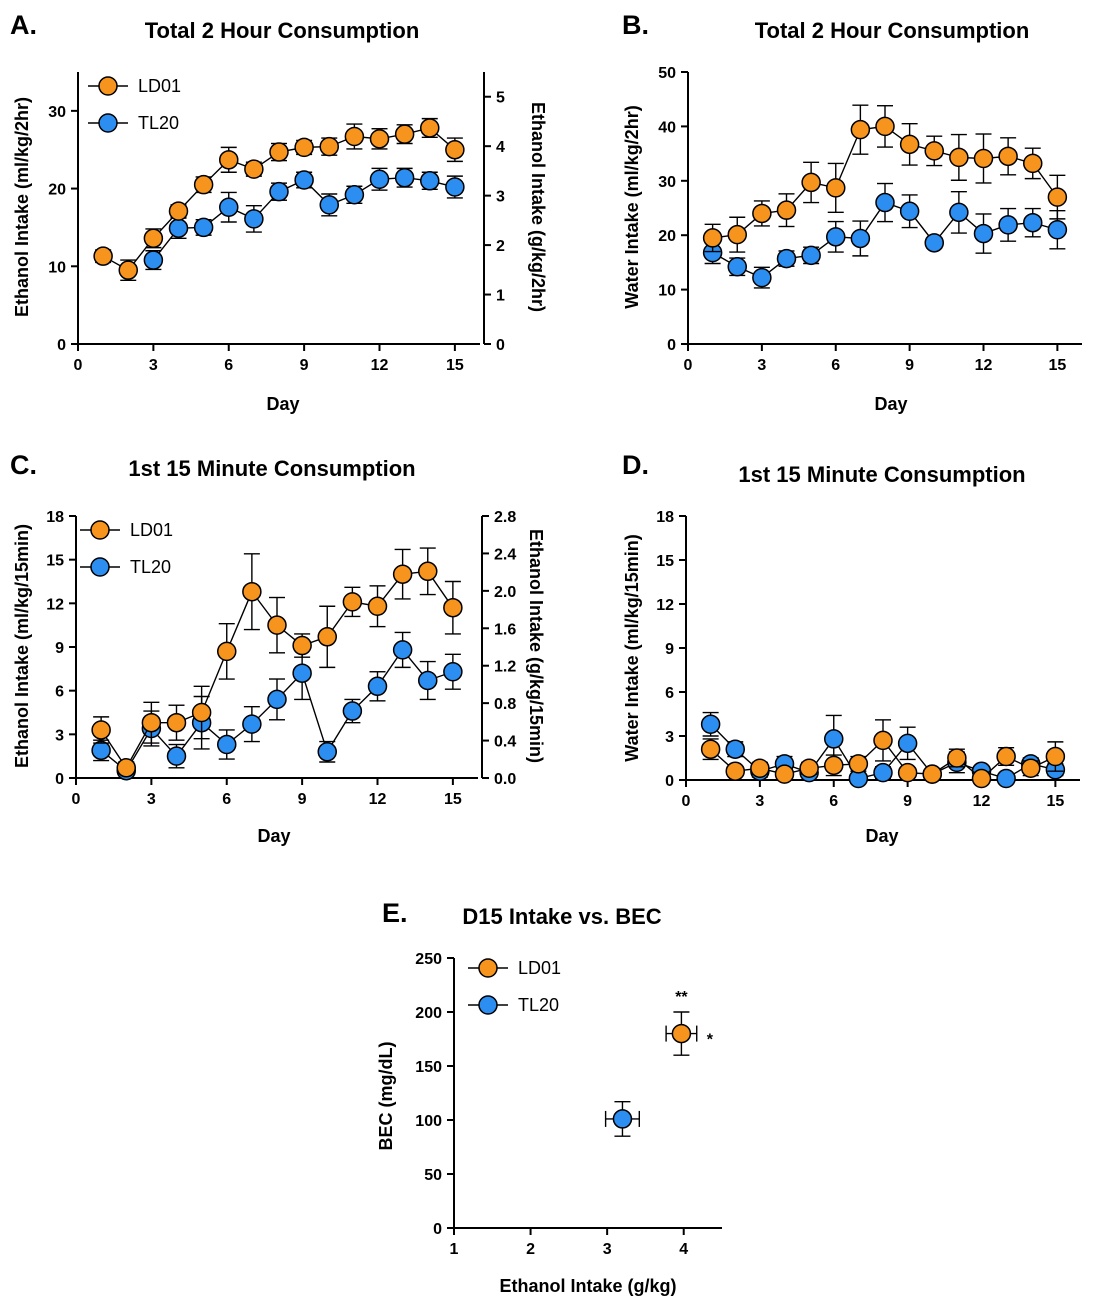 The width and height of the screenshot is (1094, 1304). I want to click on panel-c-title: 1st 15 Minute Consumption, so click(271, 468).